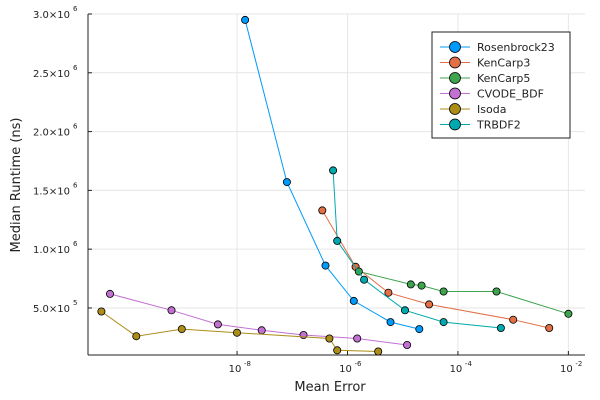 The width and height of the screenshot is (600, 400). What do you see at coordinates (16, 184) in the screenshot?
I see `y-axis-title: Median Runtime (ns)` at bounding box center [16, 184].